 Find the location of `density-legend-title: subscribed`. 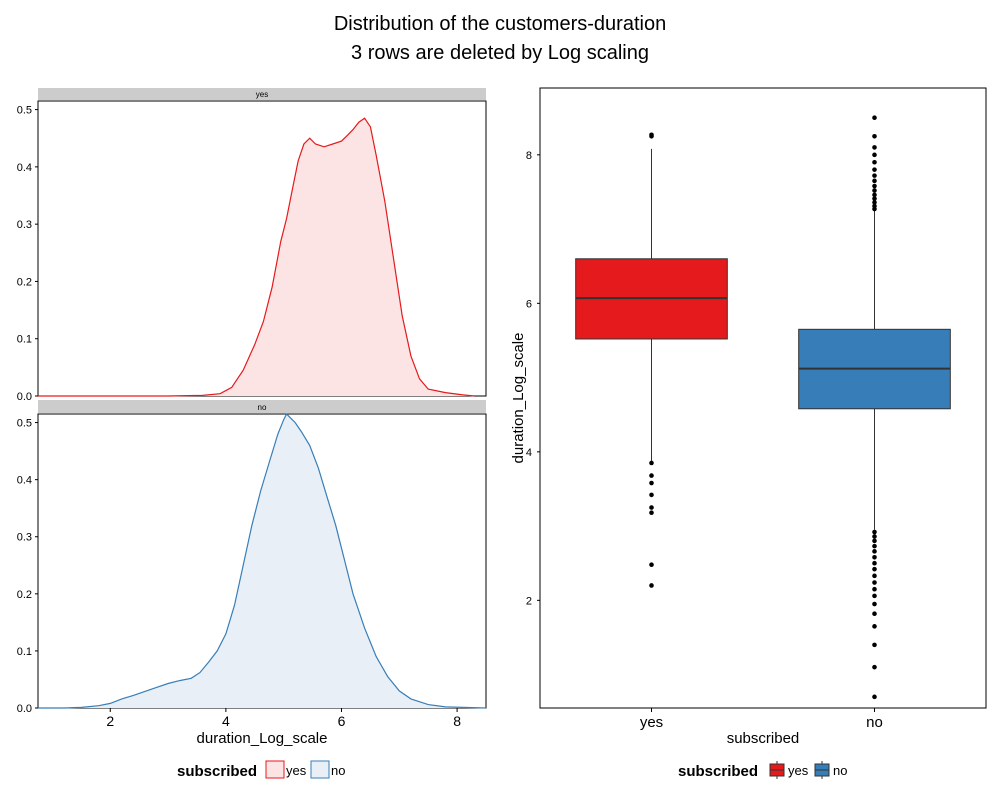

density-legend-title: subscribed is located at coordinates (217, 771).